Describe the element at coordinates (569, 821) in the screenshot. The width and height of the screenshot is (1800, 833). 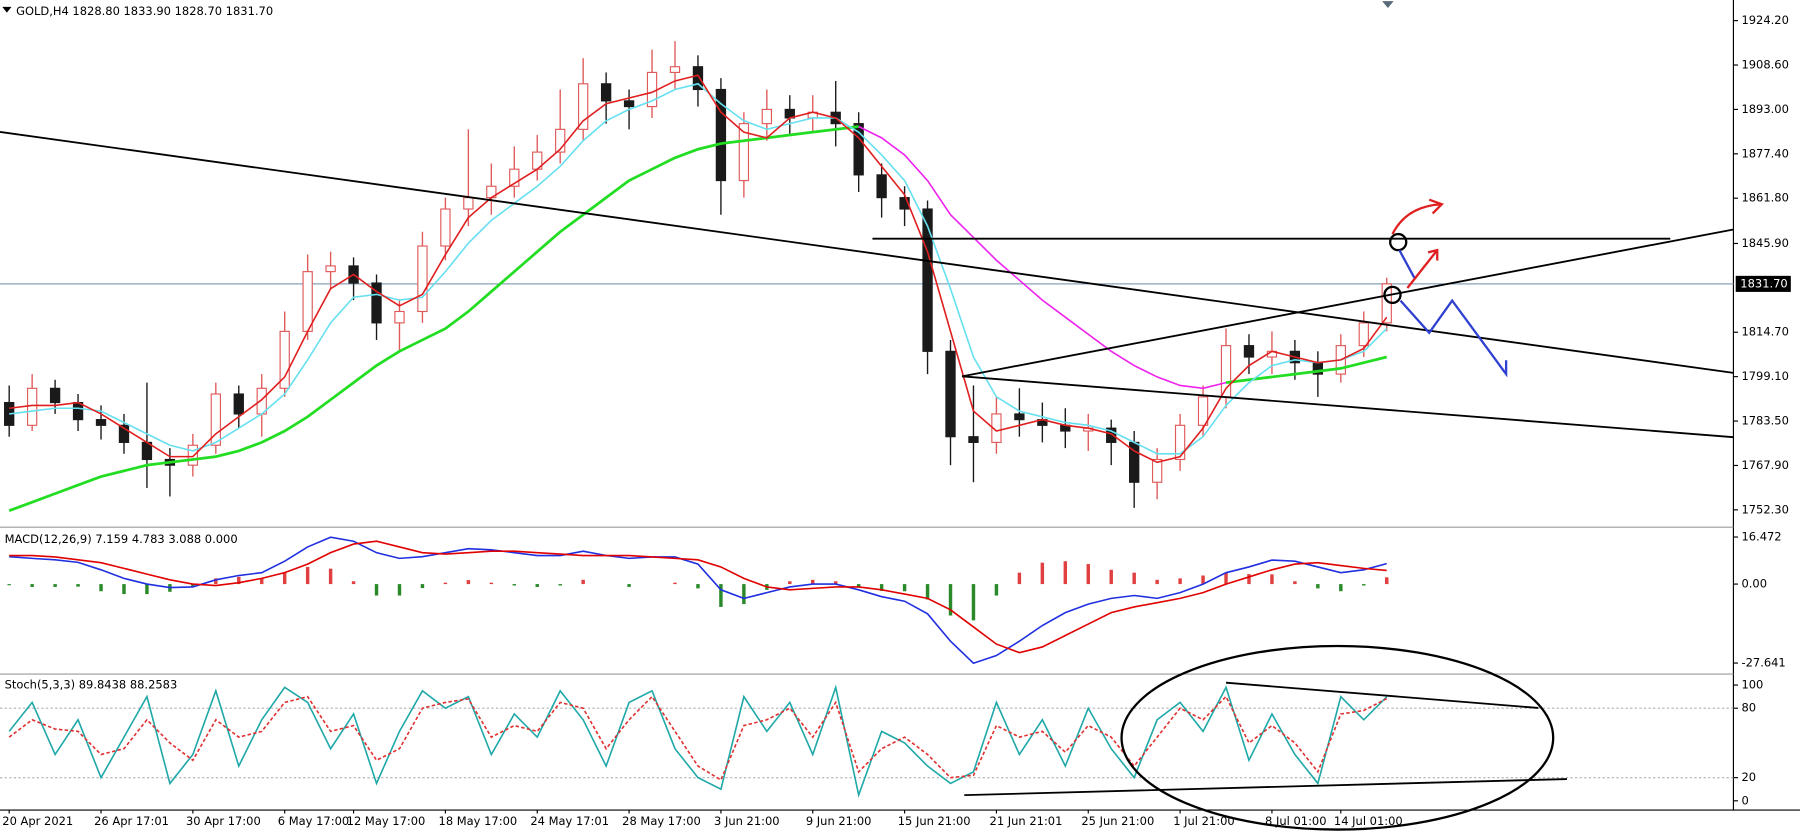
I see `x-tick-label: 24 May 17:01` at that location.